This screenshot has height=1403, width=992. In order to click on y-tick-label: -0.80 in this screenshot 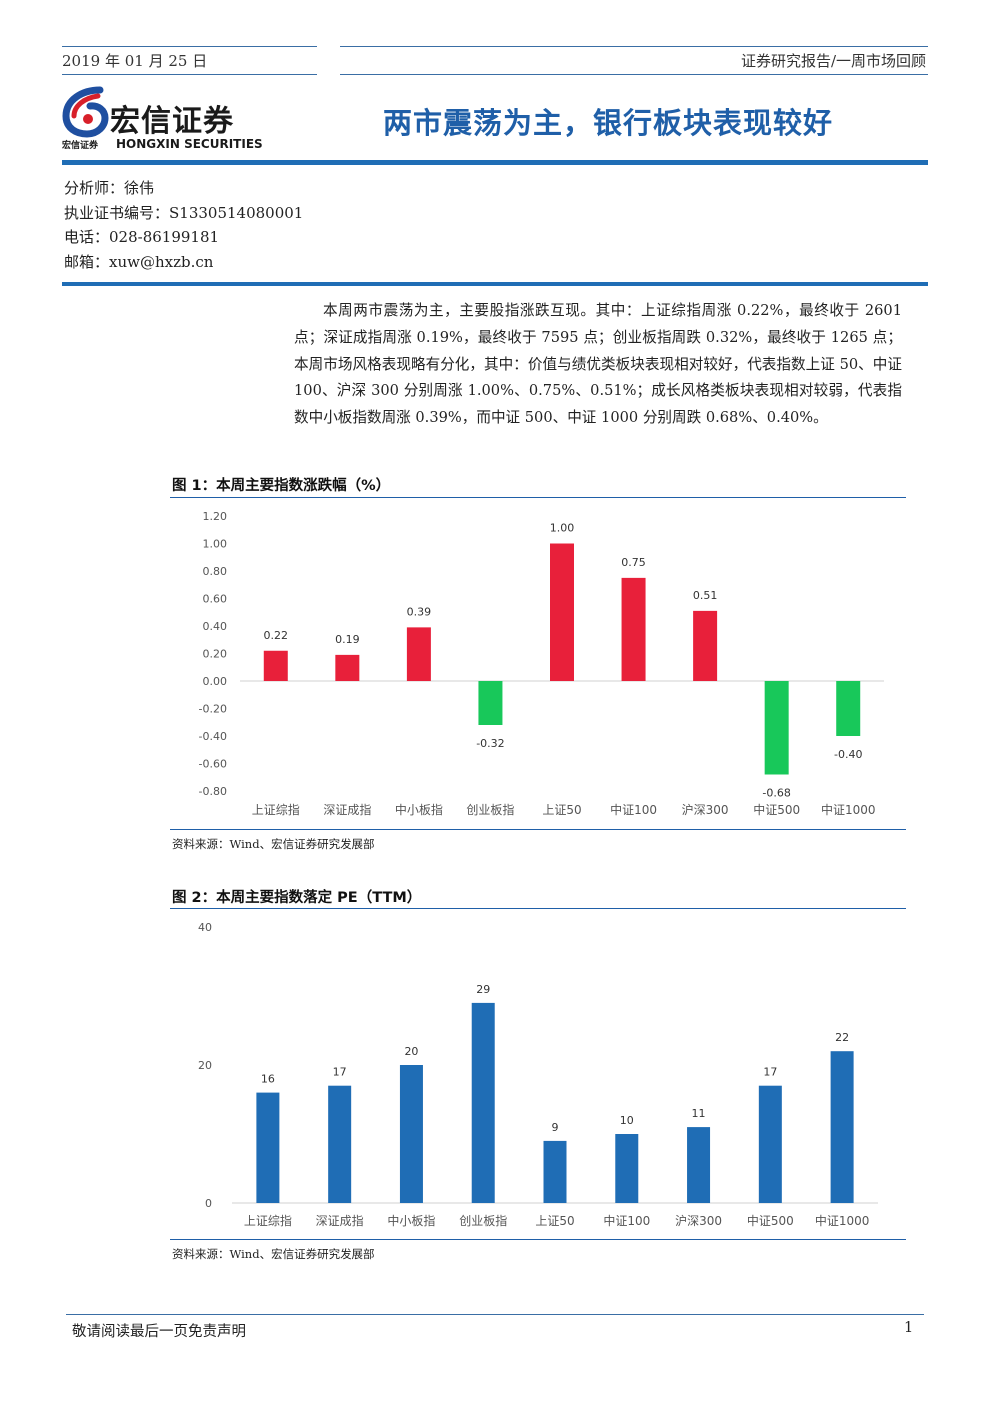, I will do `click(213, 791)`.